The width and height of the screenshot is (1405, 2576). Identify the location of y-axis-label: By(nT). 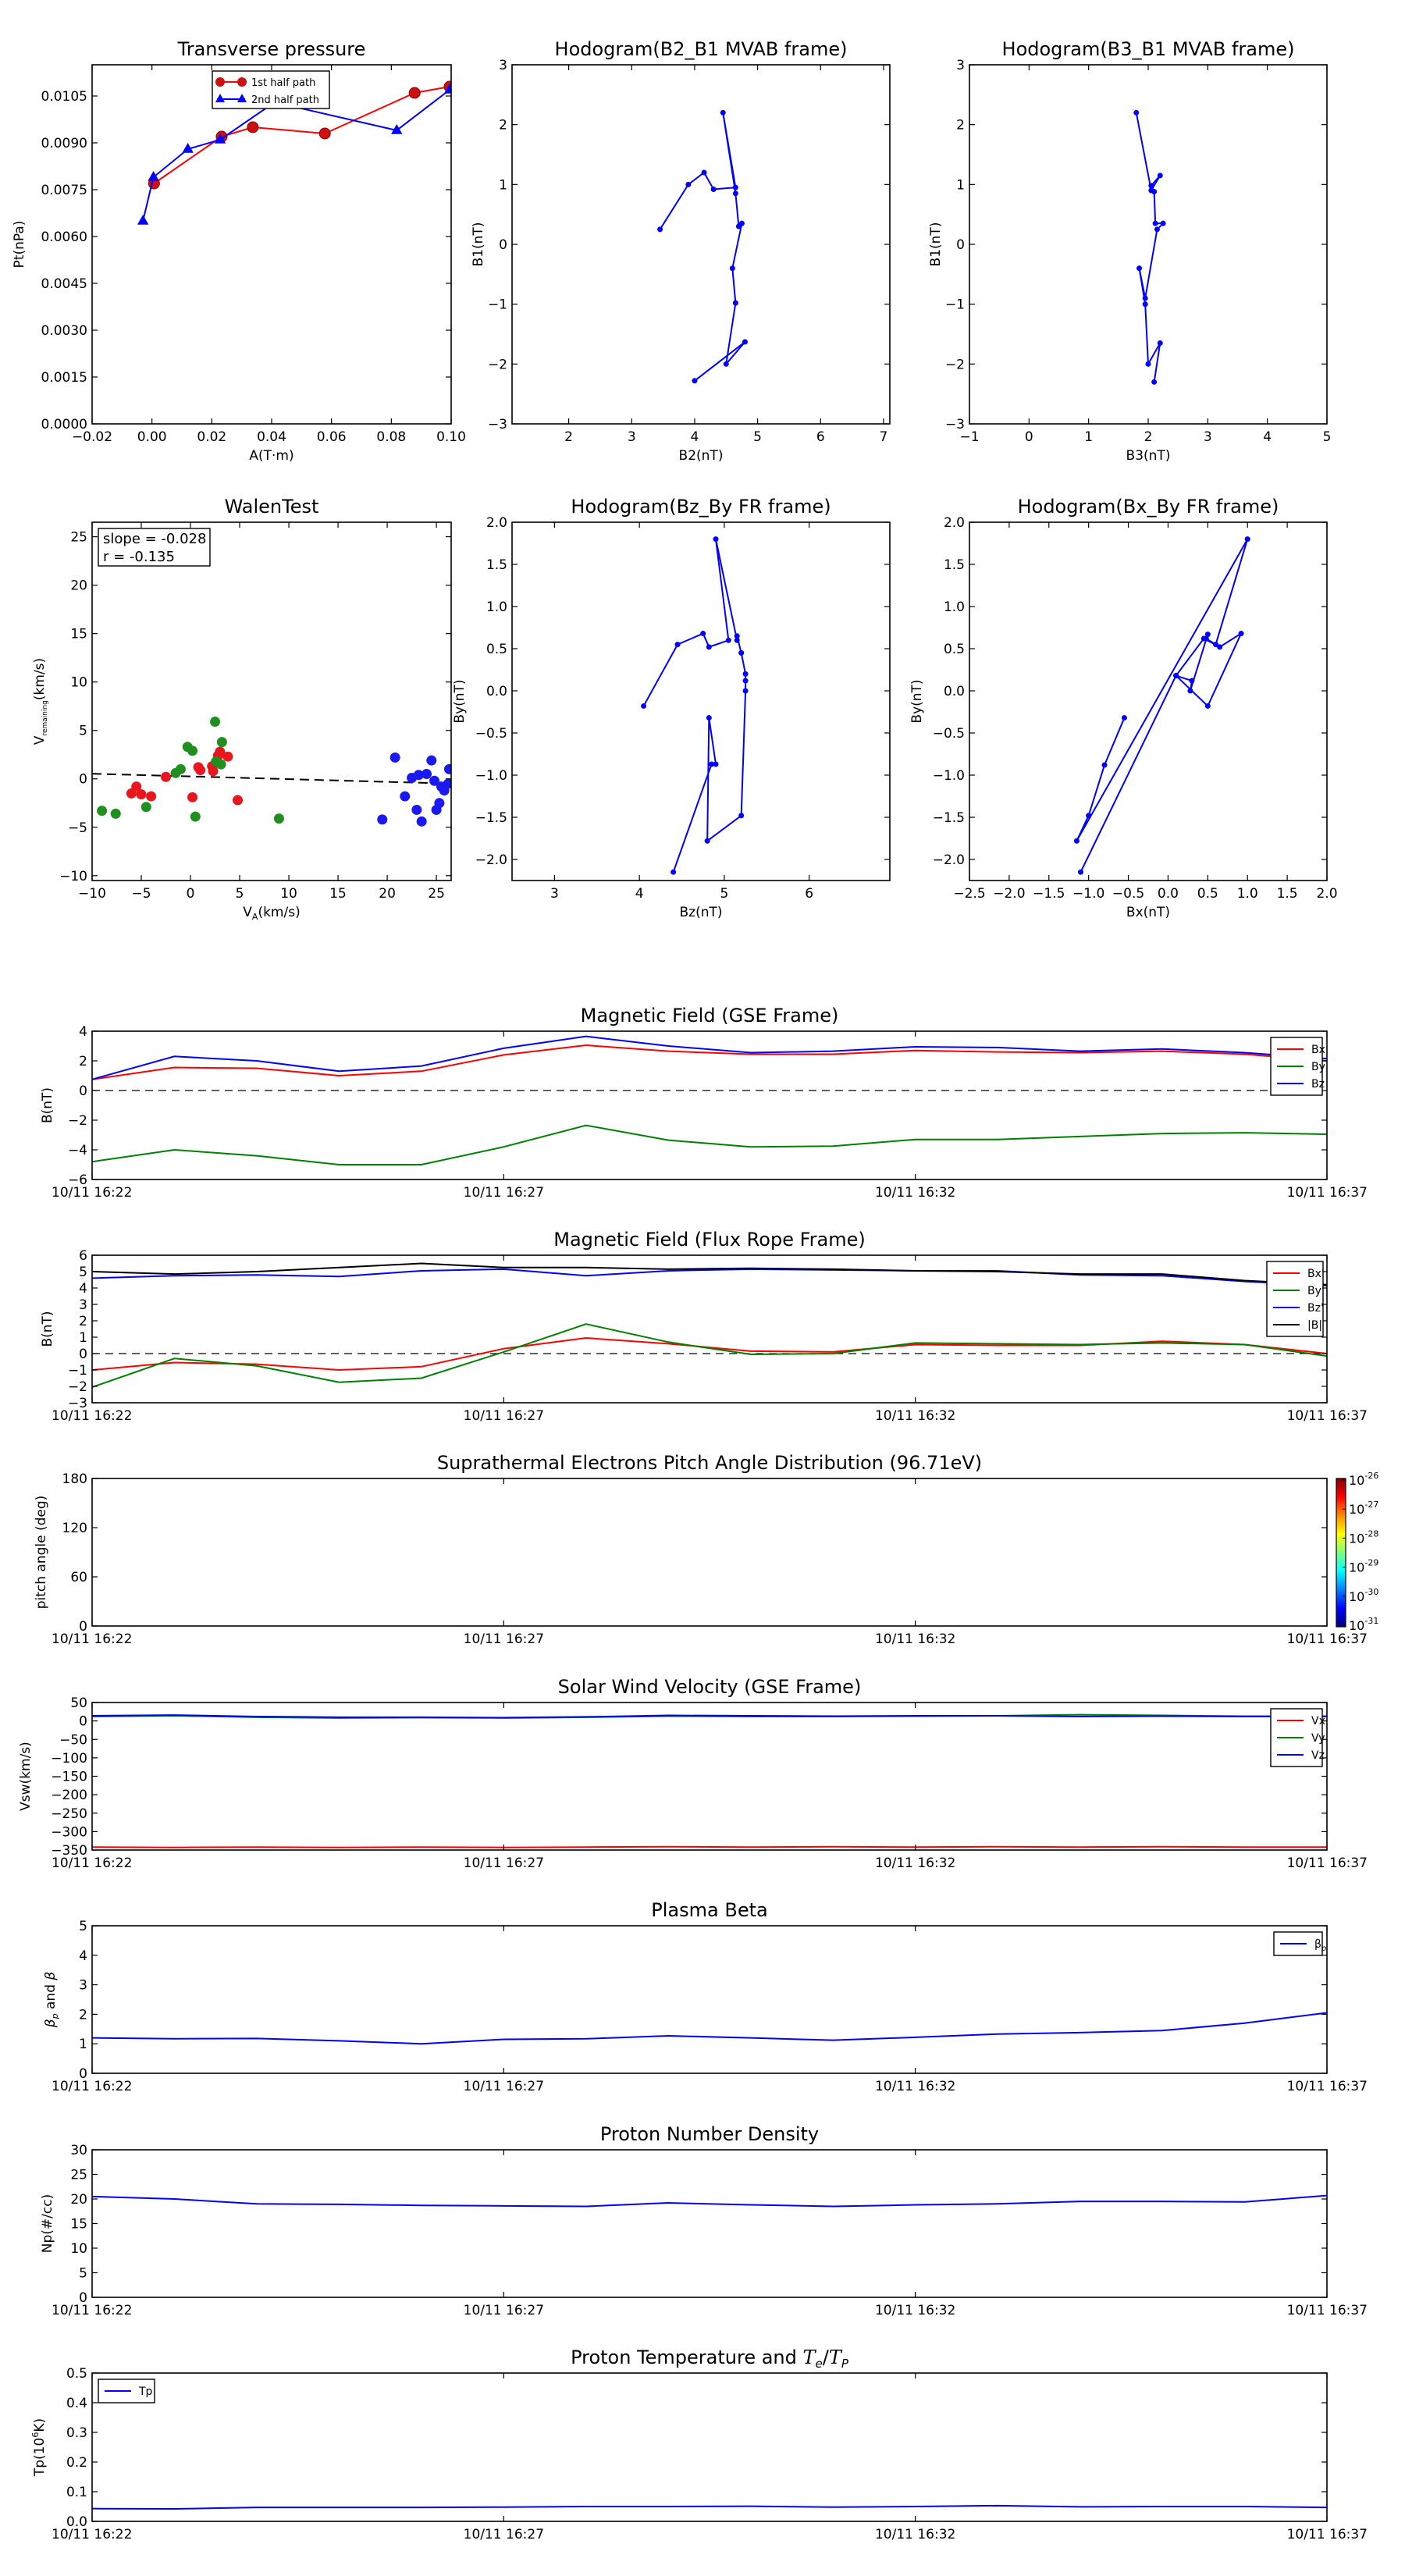
(917, 701).